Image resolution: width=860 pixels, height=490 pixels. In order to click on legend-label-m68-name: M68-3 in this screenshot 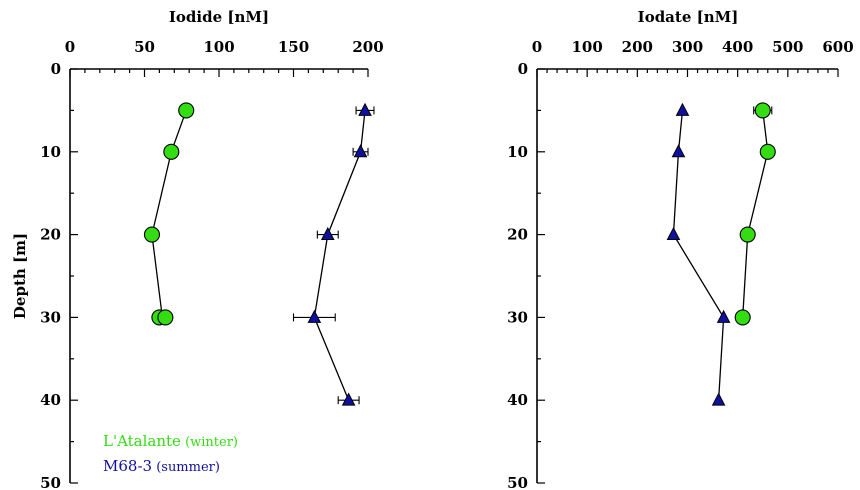, I will do `click(127, 466)`.